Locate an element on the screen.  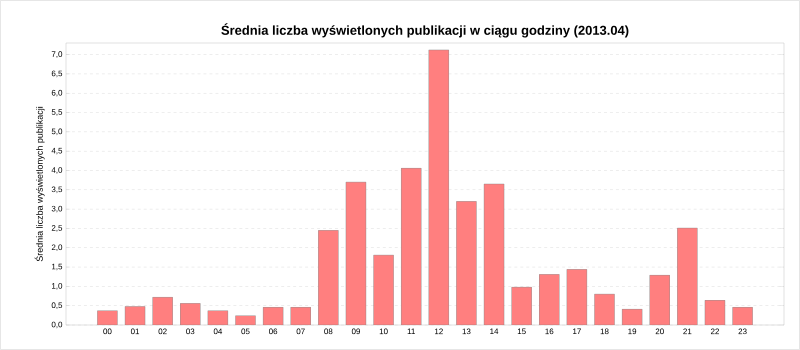
chart-title: Średnia liczba wyświetlonych publikacji w ciągu godziny (2013.04) is located at coordinates (424, 30).